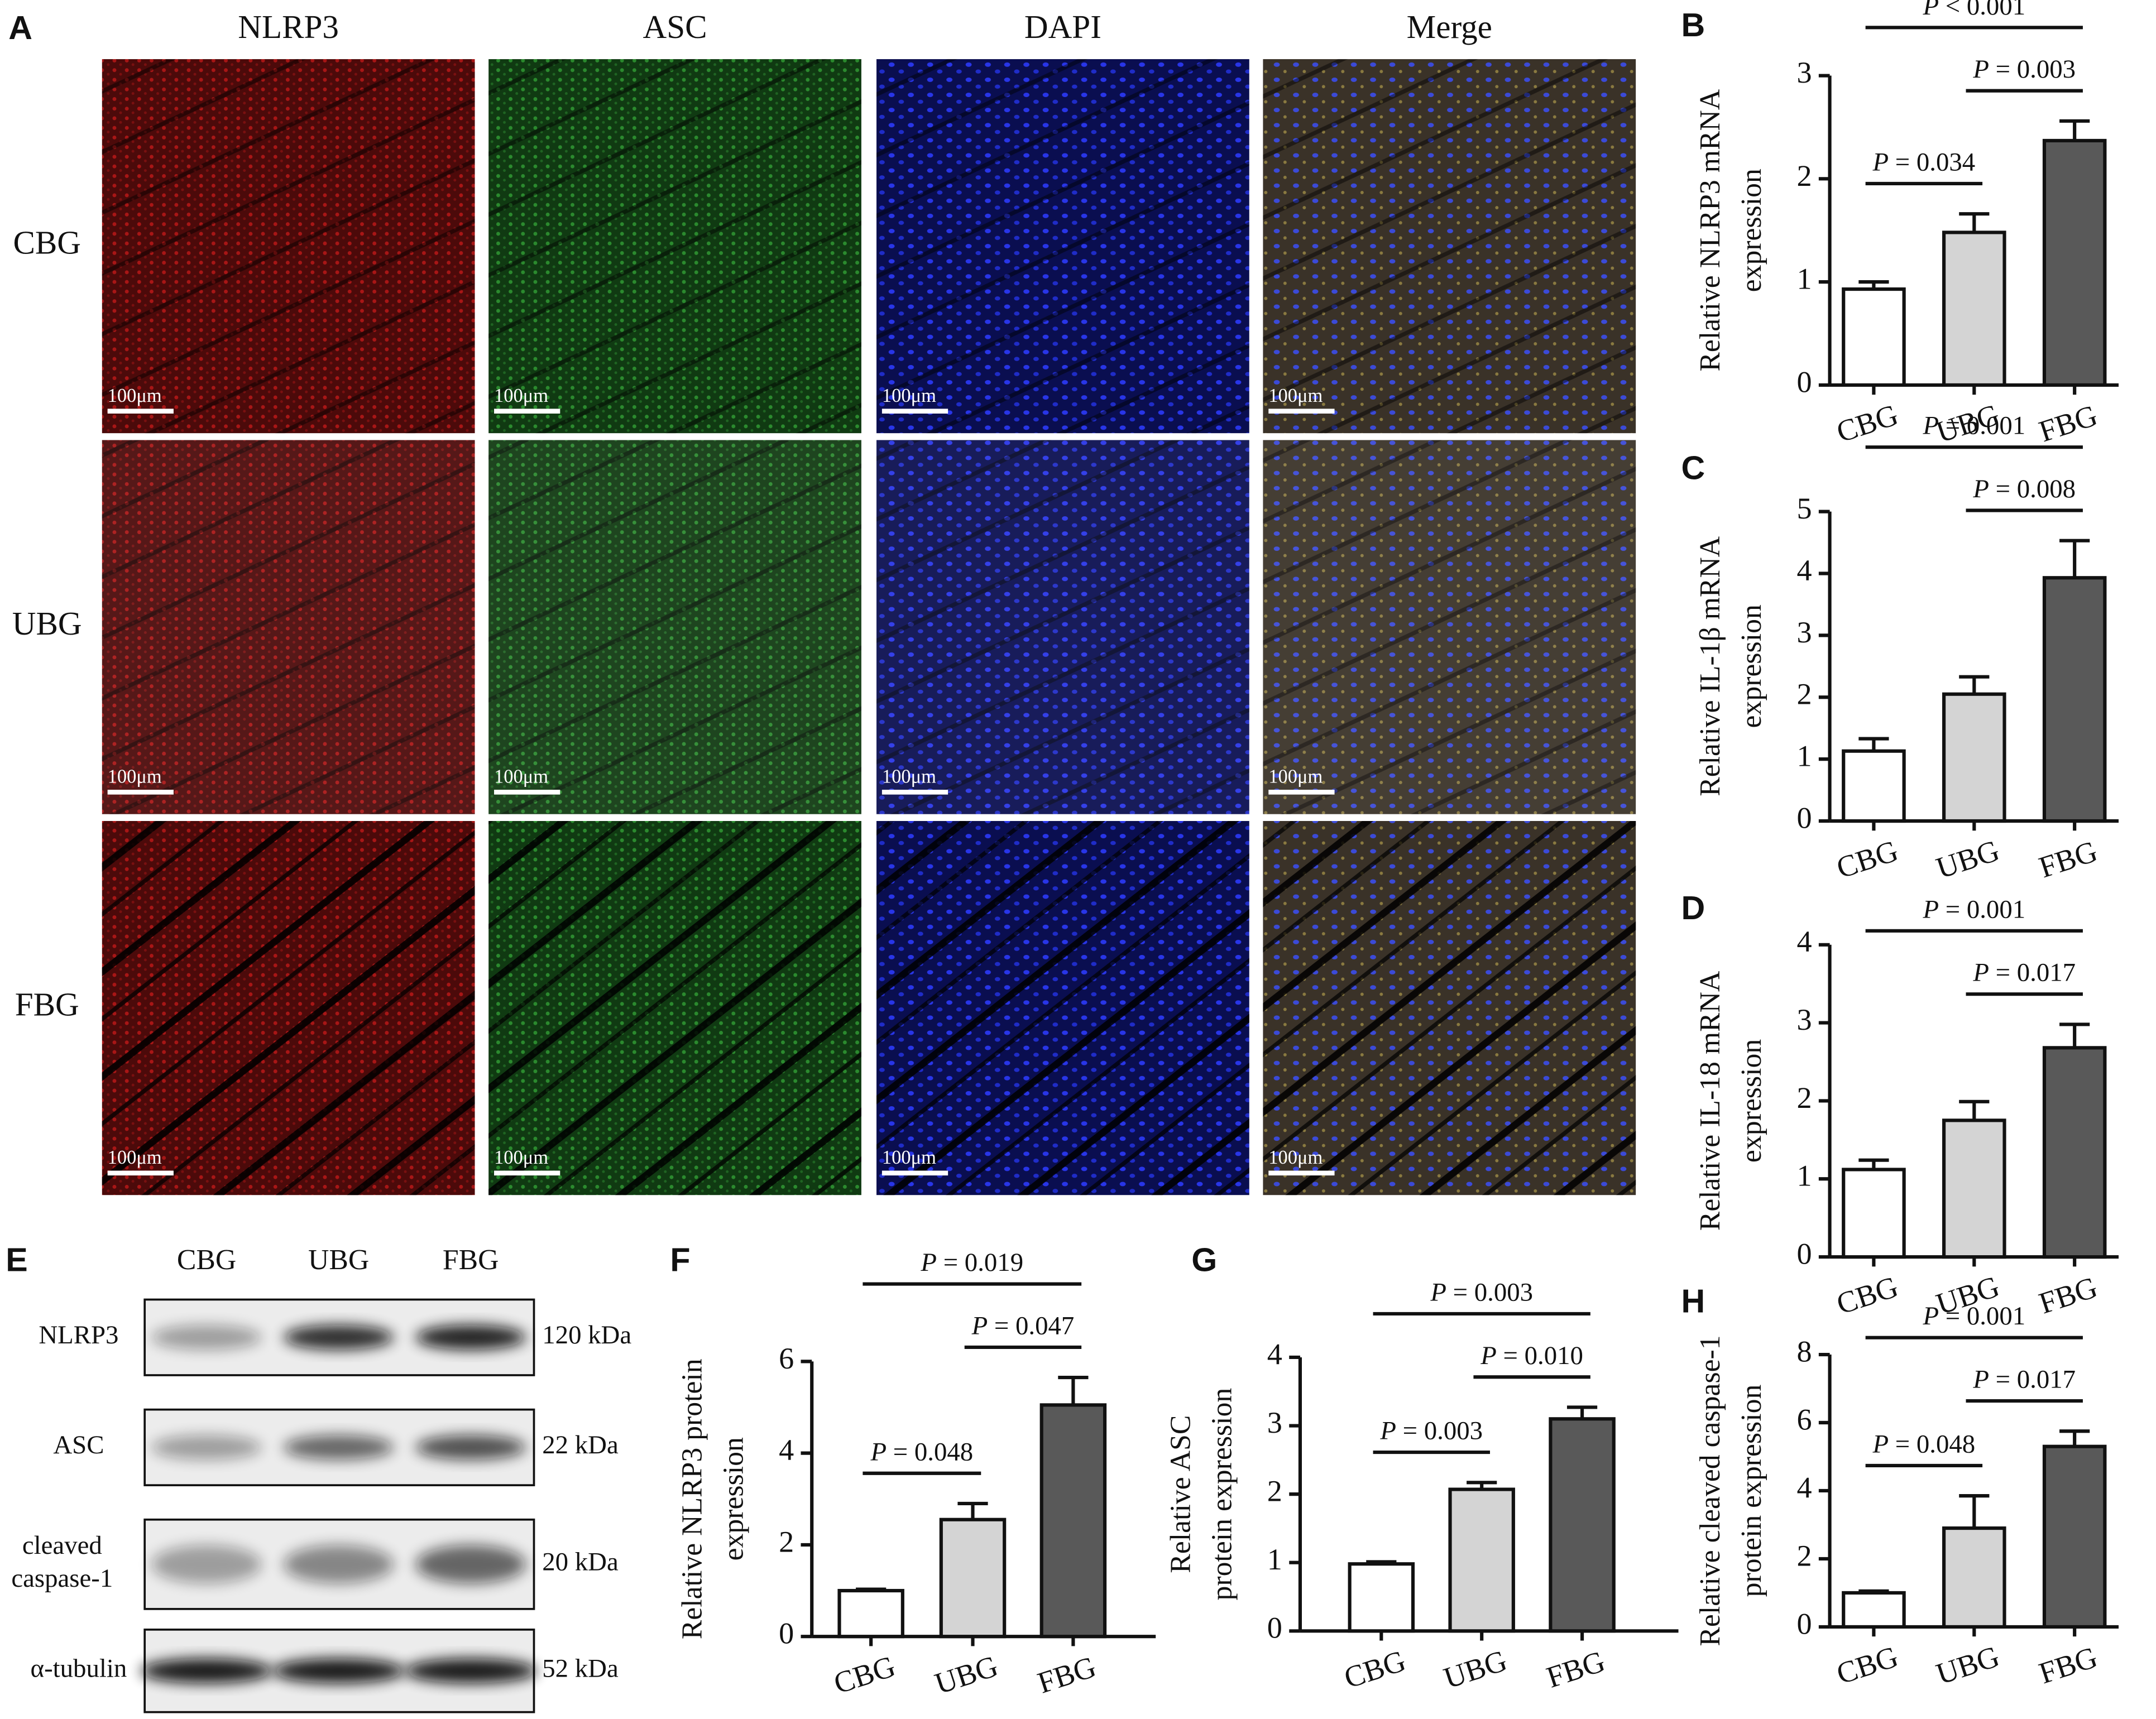  I want to click on panel-letter: E, so click(16, 1260).